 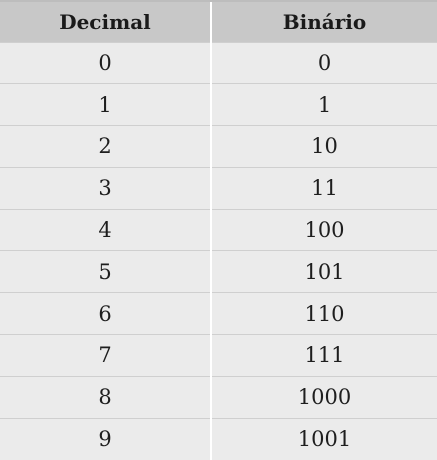 I want to click on decimal-cell: 2, so click(x=105, y=146).